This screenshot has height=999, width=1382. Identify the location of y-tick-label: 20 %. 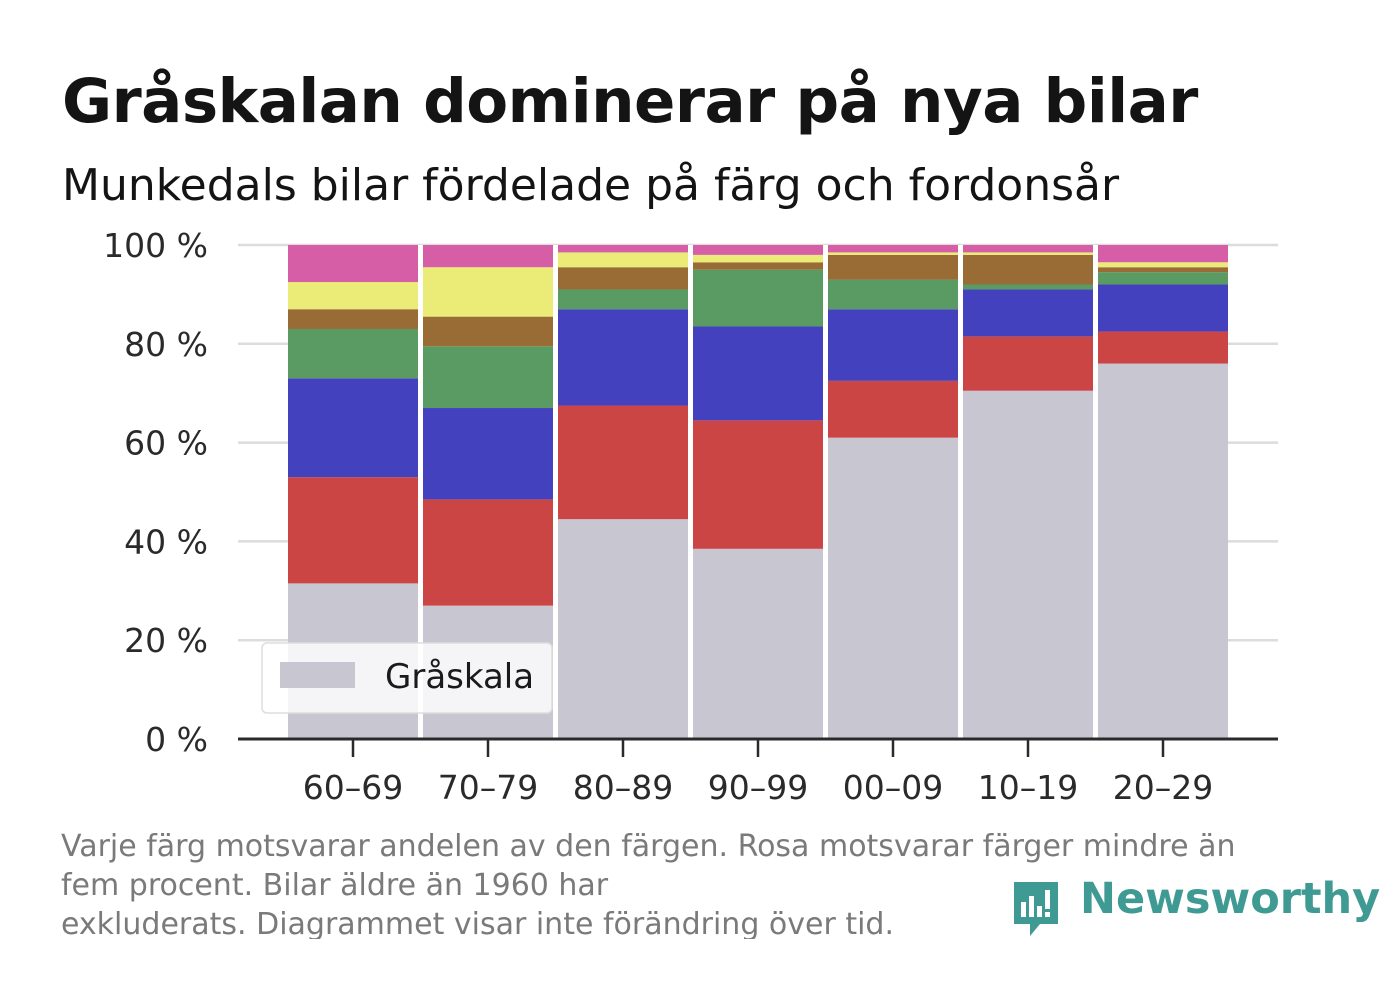
(166, 640).